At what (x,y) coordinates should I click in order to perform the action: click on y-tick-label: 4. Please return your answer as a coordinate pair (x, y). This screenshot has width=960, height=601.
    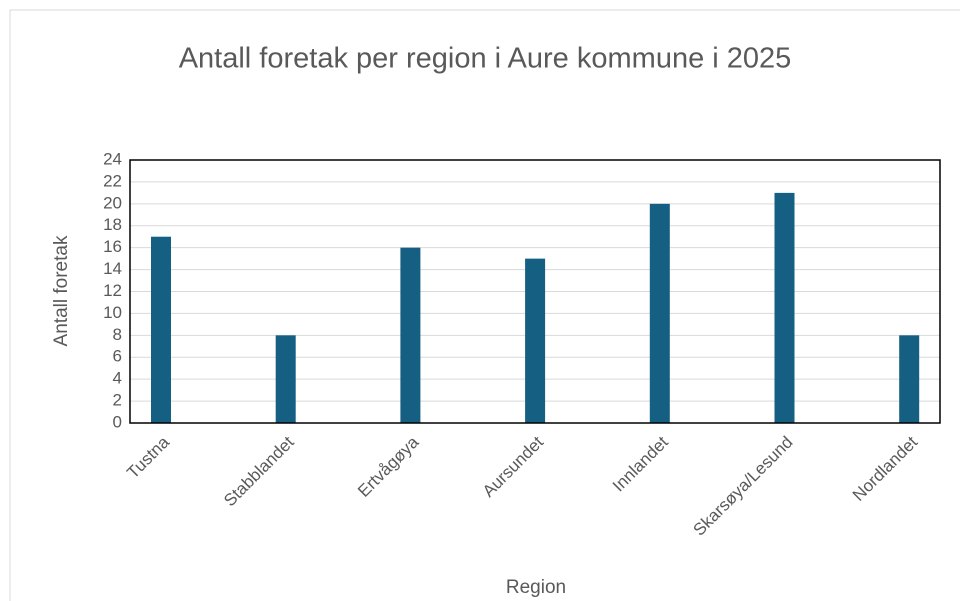
    Looking at the image, I should click on (117, 378).